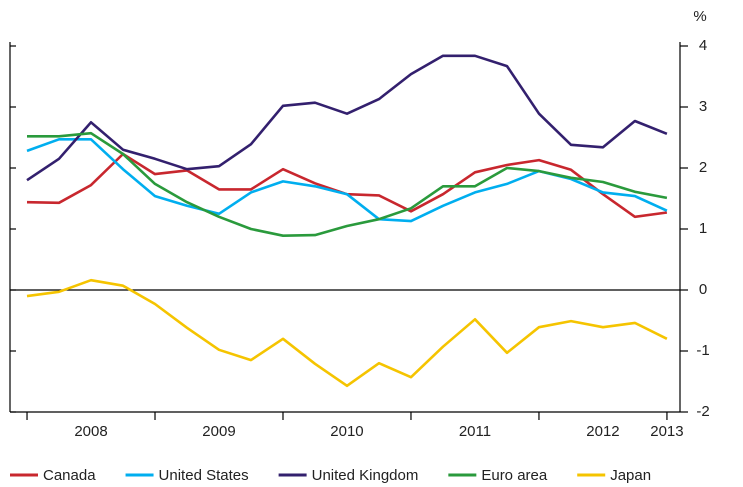  Describe the element at coordinates (475, 431) in the screenshot. I see `x-tick-label: 2011` at that location.